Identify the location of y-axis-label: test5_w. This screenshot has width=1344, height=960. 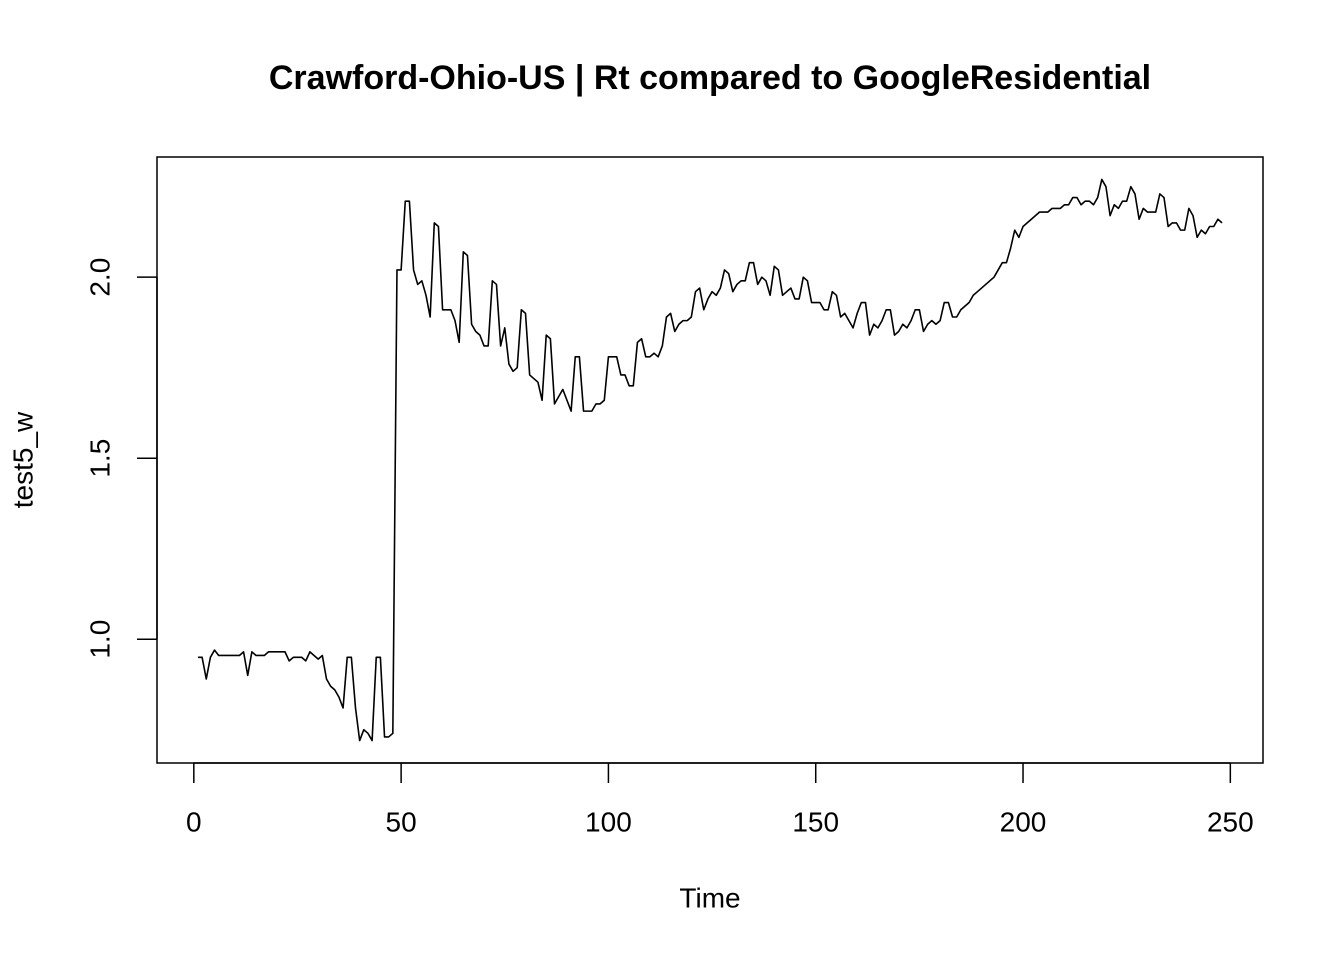
(22, 459).